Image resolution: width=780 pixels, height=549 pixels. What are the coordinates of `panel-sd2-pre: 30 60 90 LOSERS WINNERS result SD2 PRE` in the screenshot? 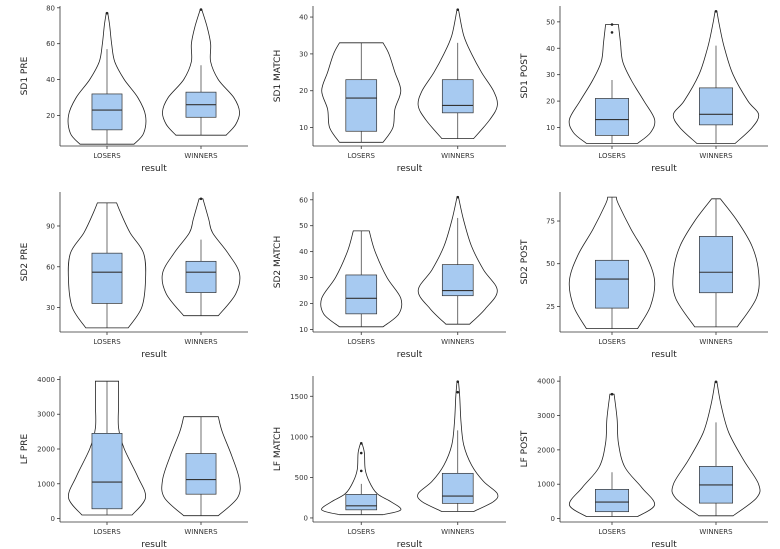 It's located at (134, 276).